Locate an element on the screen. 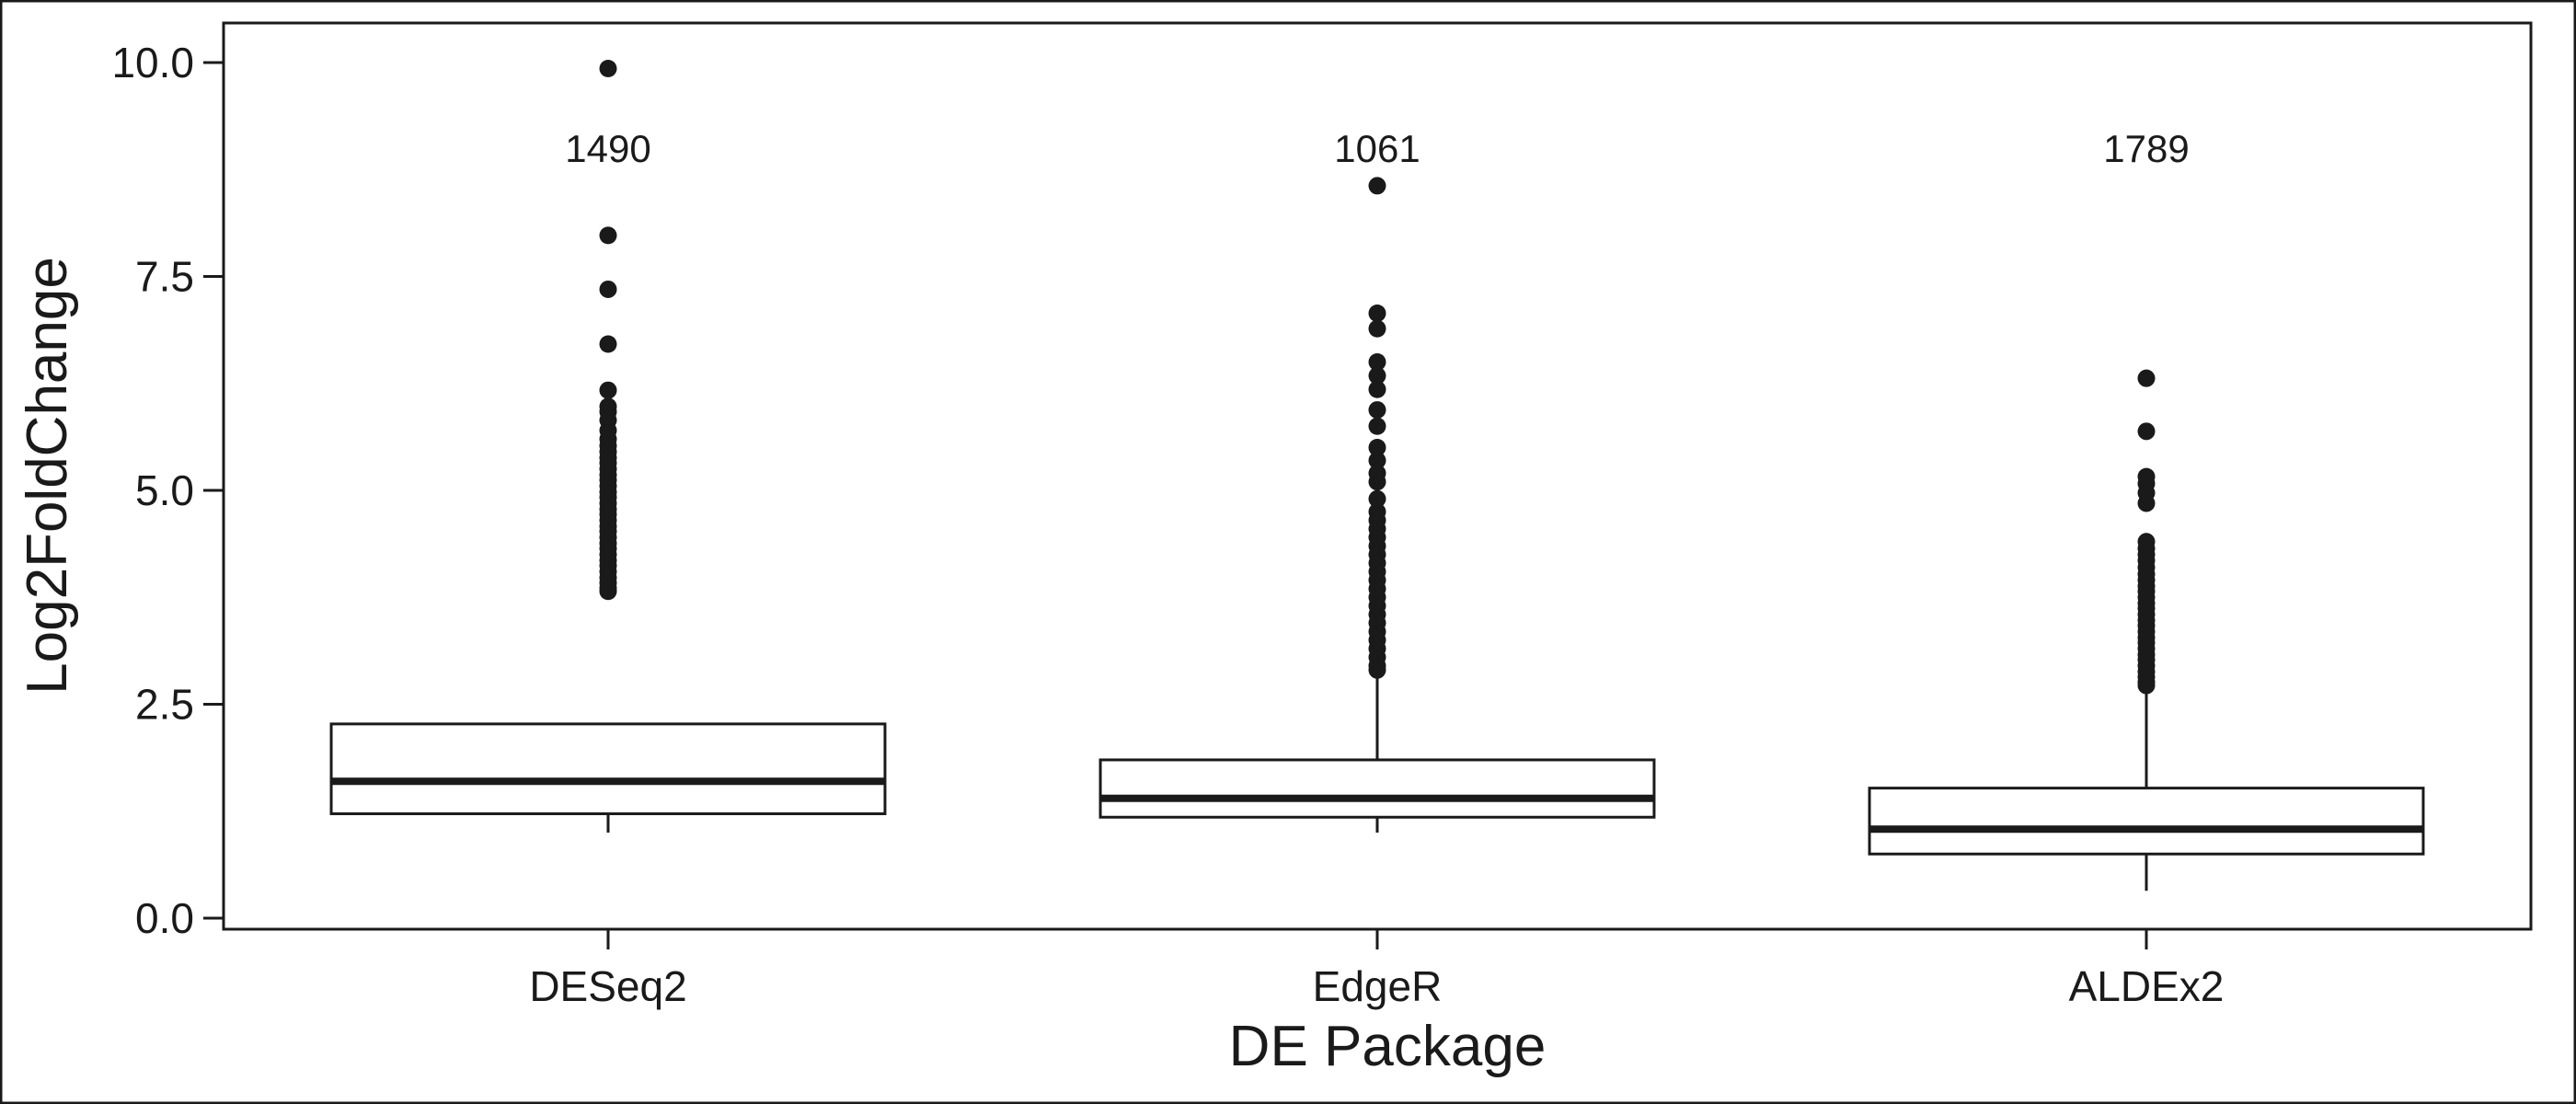 The image size is (2576, 1104). y-tick-label: 5.0 is located at coordinates (164, 490).